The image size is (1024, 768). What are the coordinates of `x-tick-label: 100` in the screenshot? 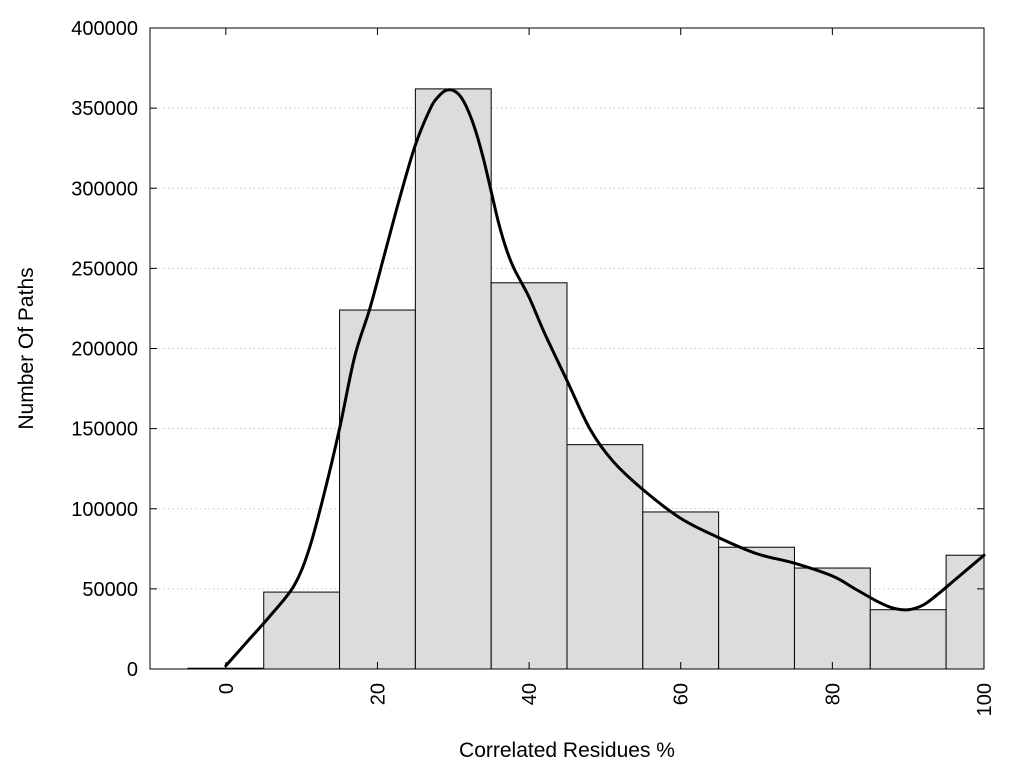 It's located at (985, 699).